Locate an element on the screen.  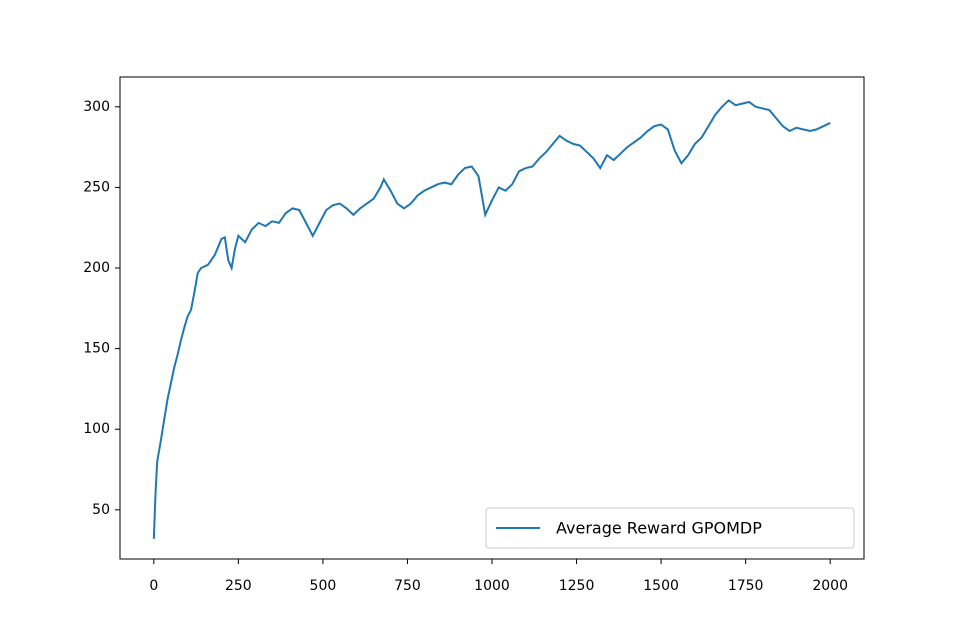
legend-box is located at coordinates (670, 528).